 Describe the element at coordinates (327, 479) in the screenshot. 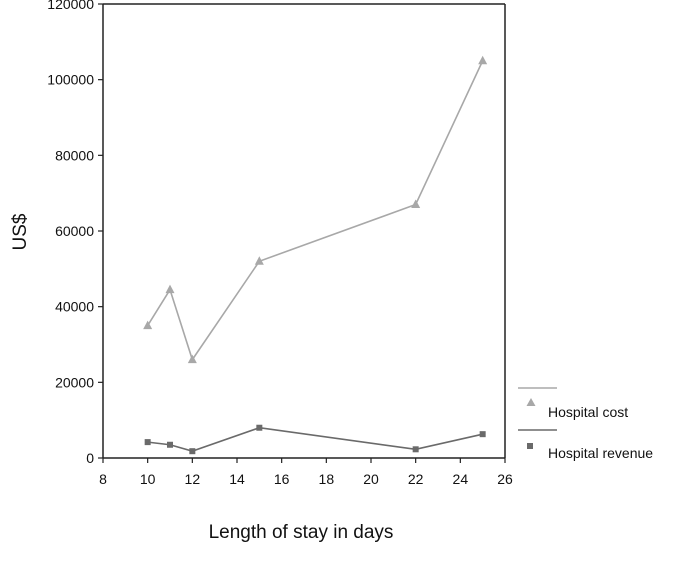

I see `x-tick-label: 18` at that location.